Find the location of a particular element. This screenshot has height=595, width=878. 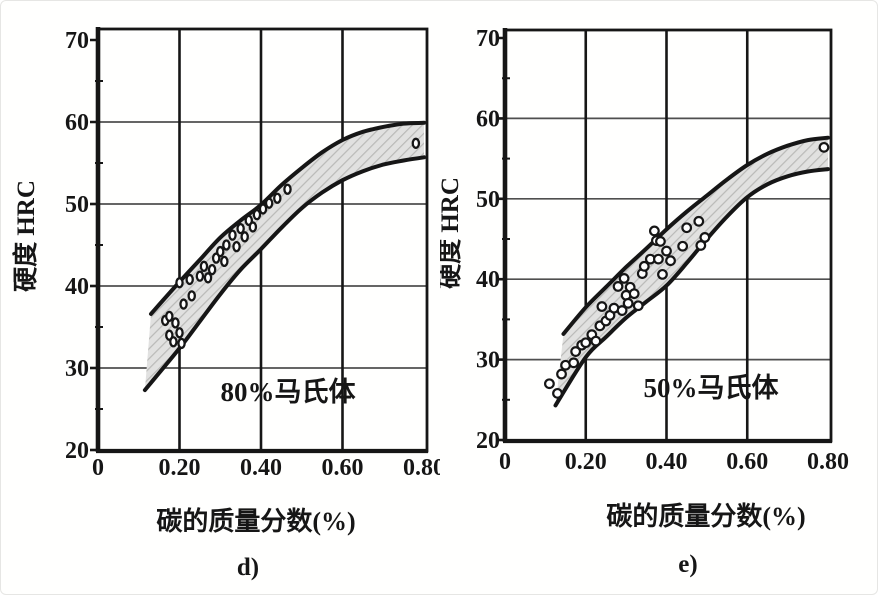

panel-caption: d) is located at coordinates (248, 567).